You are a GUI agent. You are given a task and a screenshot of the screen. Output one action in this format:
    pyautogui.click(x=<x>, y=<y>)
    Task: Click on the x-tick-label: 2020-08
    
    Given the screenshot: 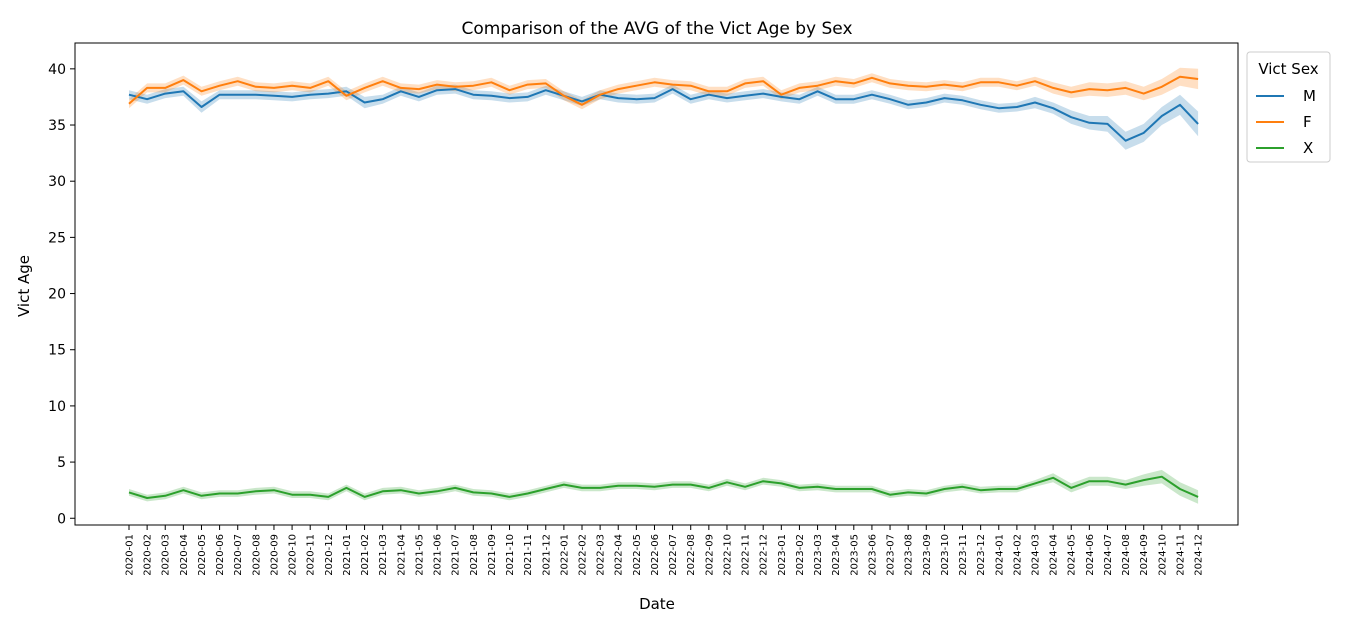 What is the action you would take?
    pyautogui.click(x=256, y=555)
    